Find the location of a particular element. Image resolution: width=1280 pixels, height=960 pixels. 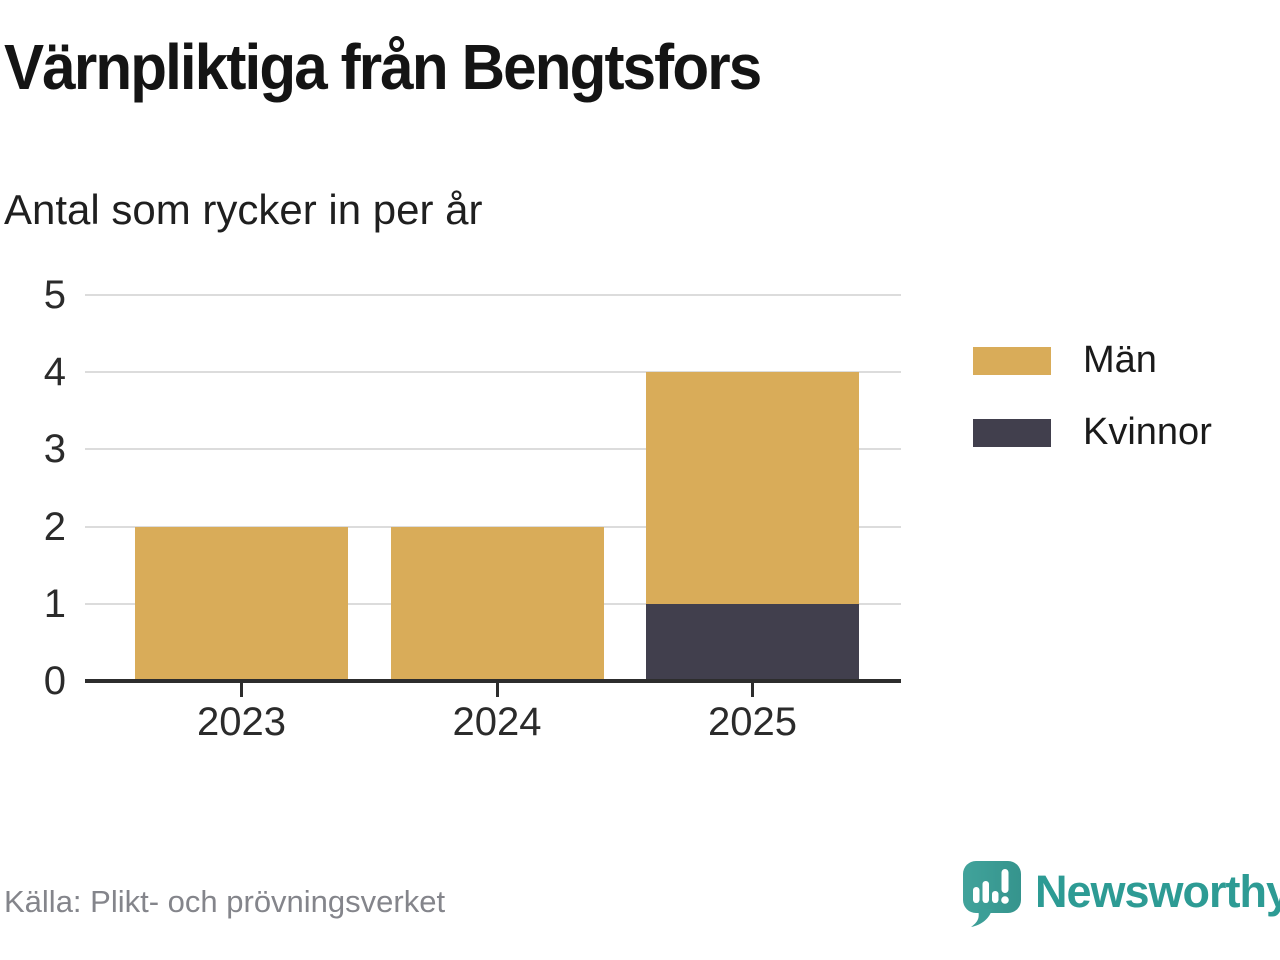

legend: Män Kvinnor is located at coordinates (1092, 411).